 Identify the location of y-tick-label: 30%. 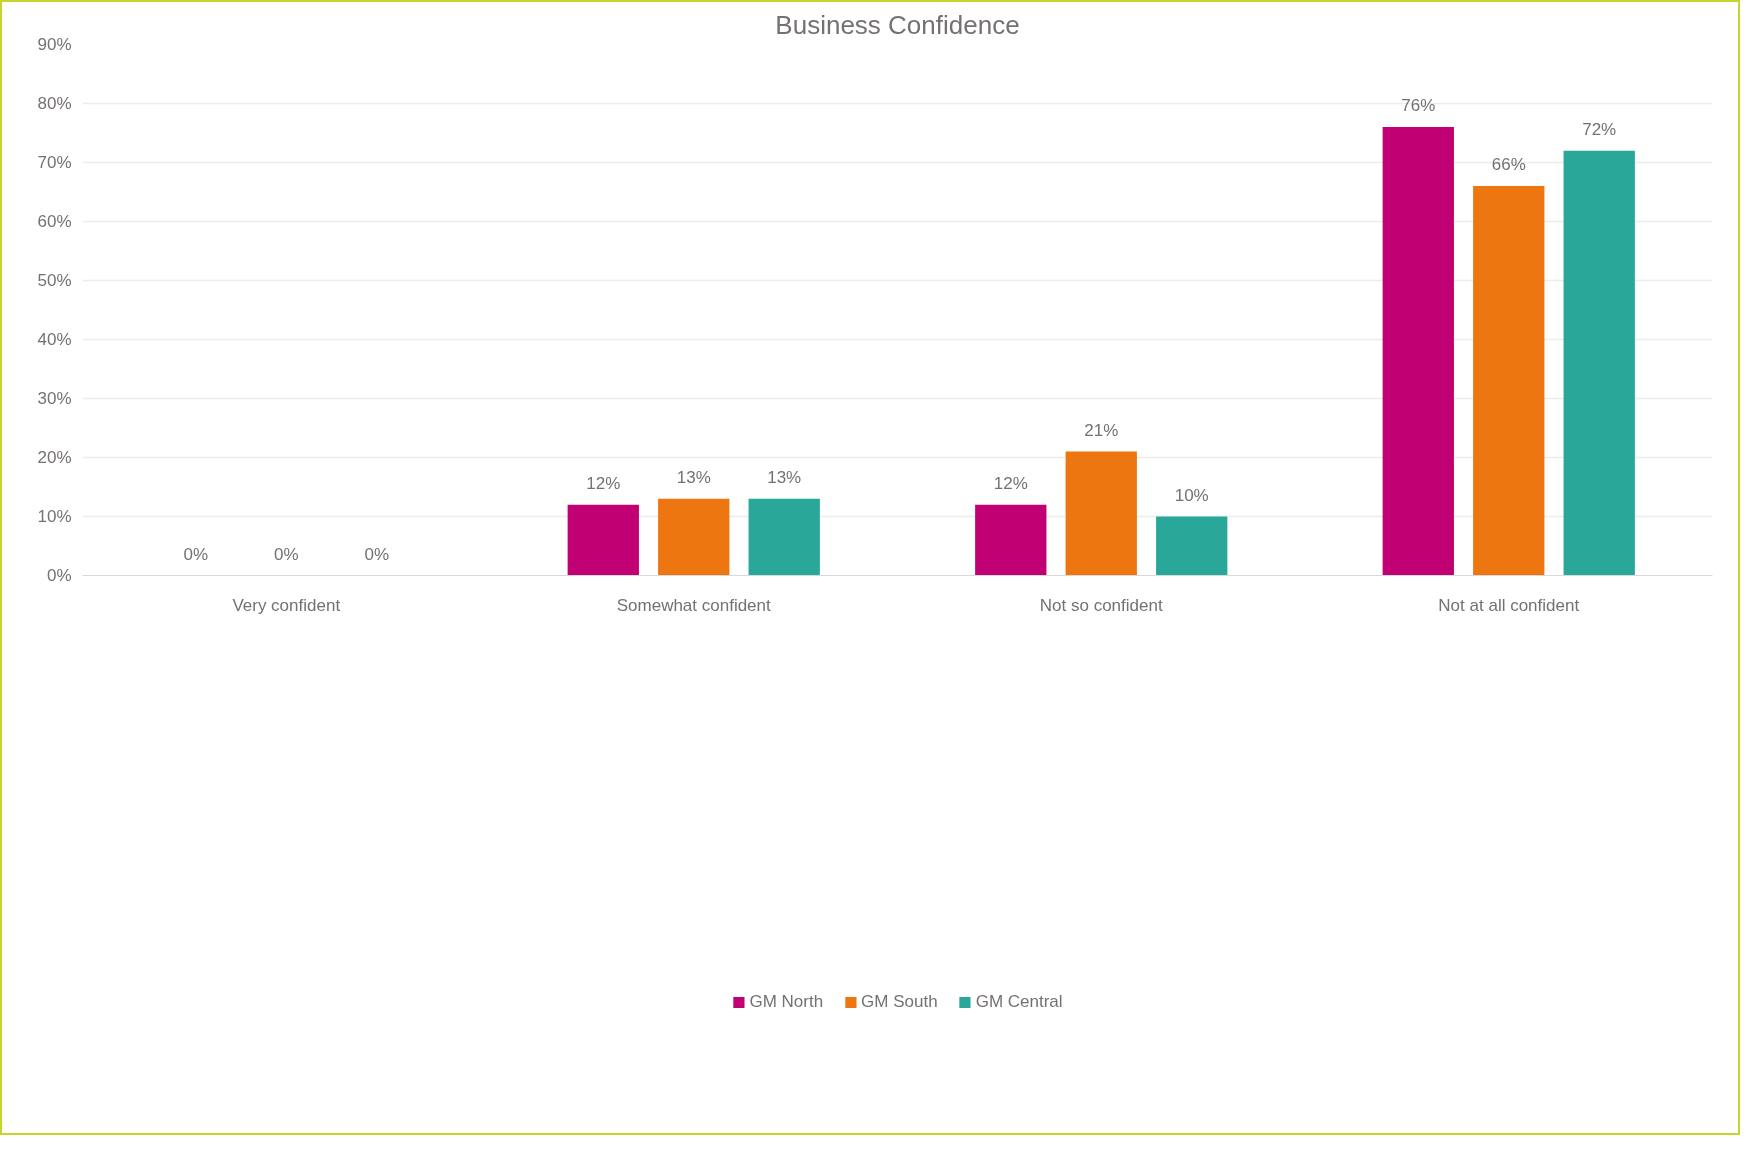
(54, 398).